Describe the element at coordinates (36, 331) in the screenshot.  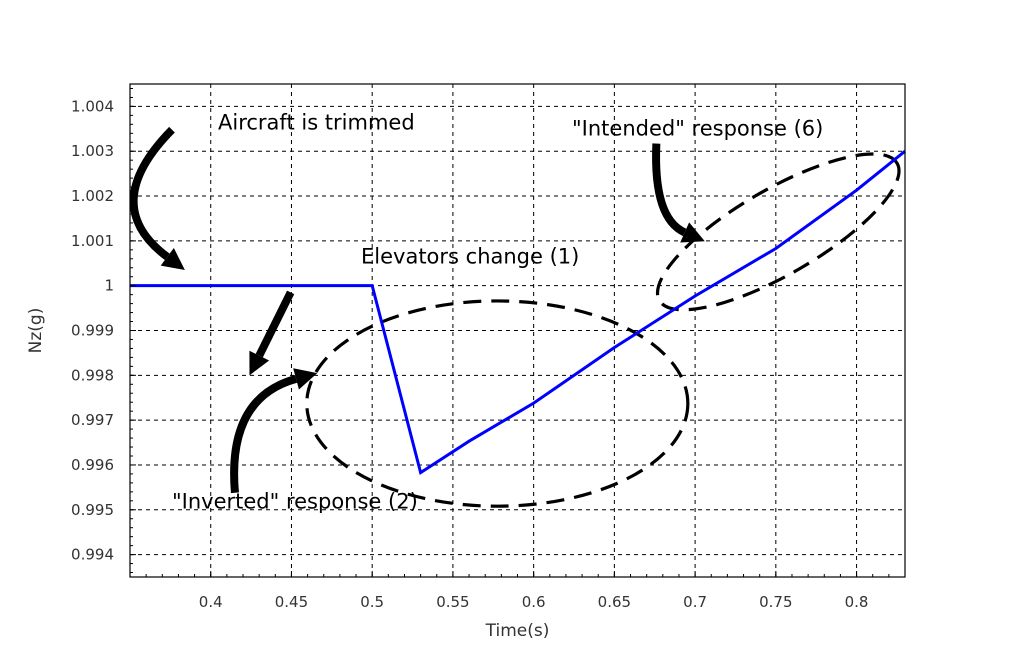
I see `y-axis-label: Nz(g)` at that location.